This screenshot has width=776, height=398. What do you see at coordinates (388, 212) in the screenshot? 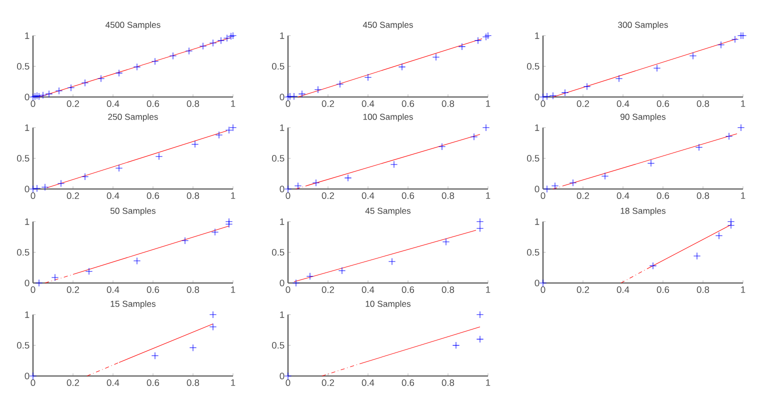
I see `chart-title: 45 Samples` at bounding box center [388, 212].